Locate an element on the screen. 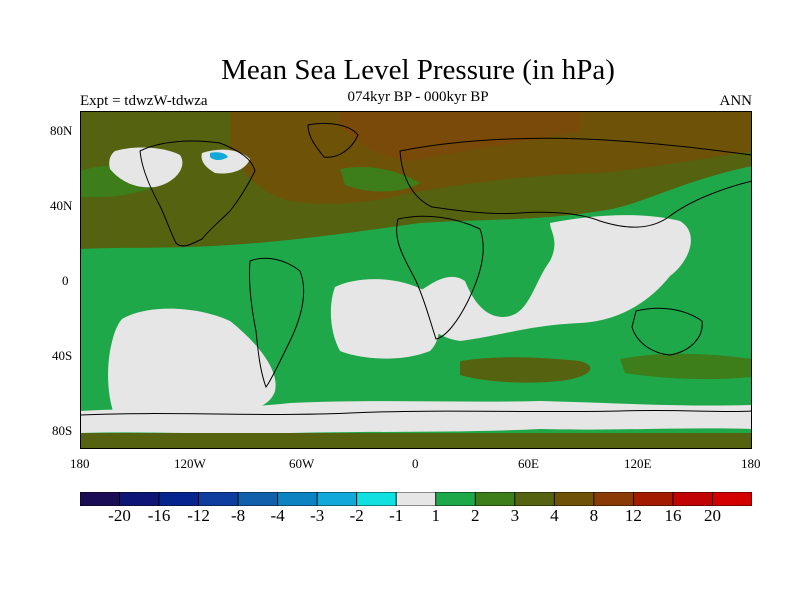  season-label: ANN is located at coordinates (736, 101).